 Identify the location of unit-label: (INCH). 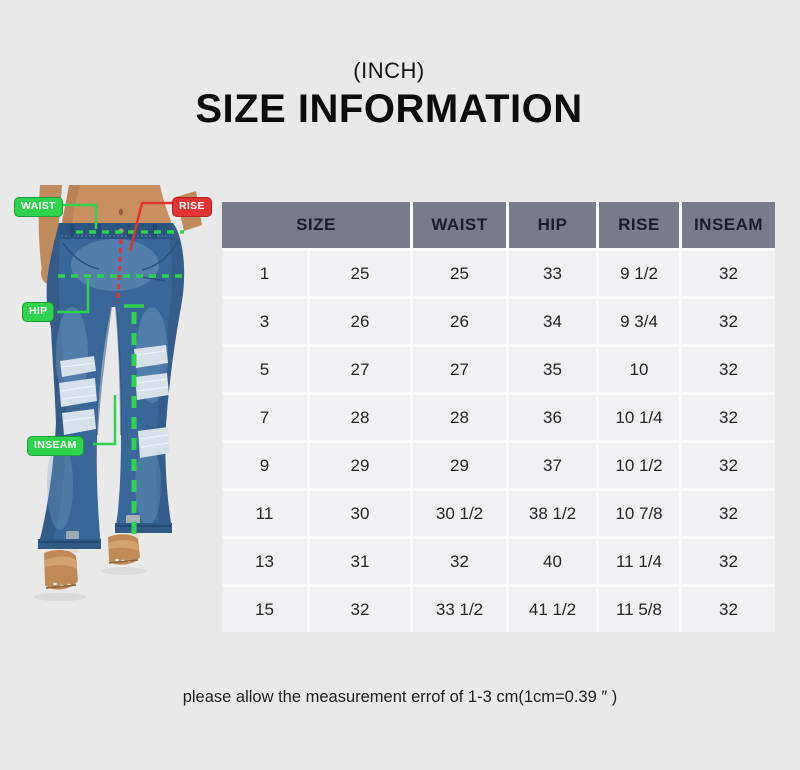
(389, 70).